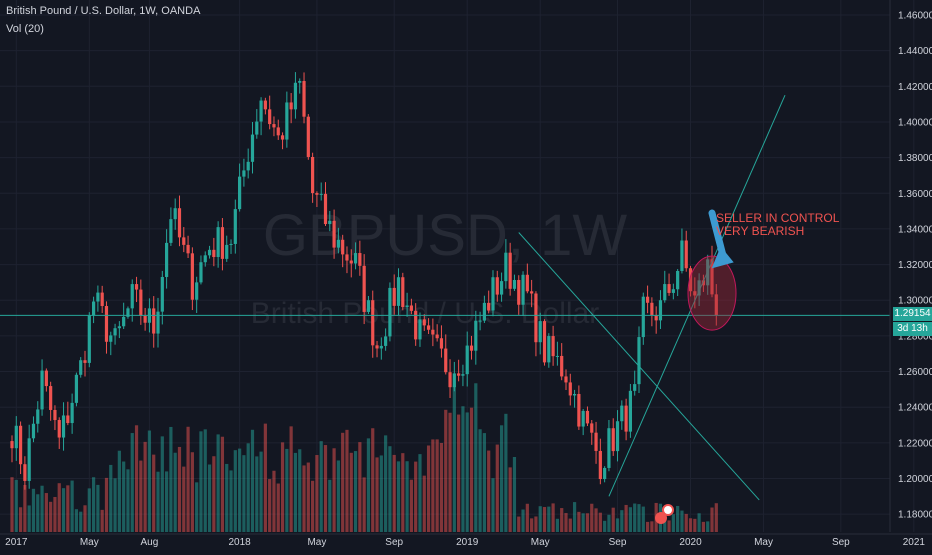 The image size is (932, 555). I want to click on volume-indicator-label: Vol (20), so click(25, 29).